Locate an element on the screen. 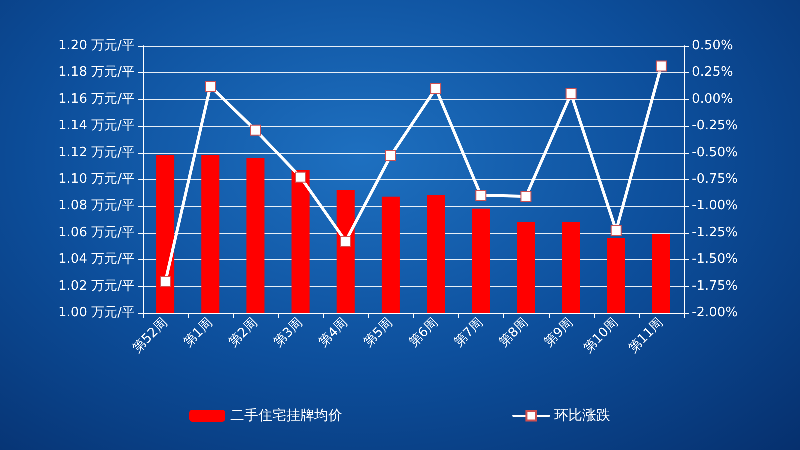 The height and width of the screenshot is (450, 800). legend-label: 环比涨跌 is located at coordinates (582, 416).